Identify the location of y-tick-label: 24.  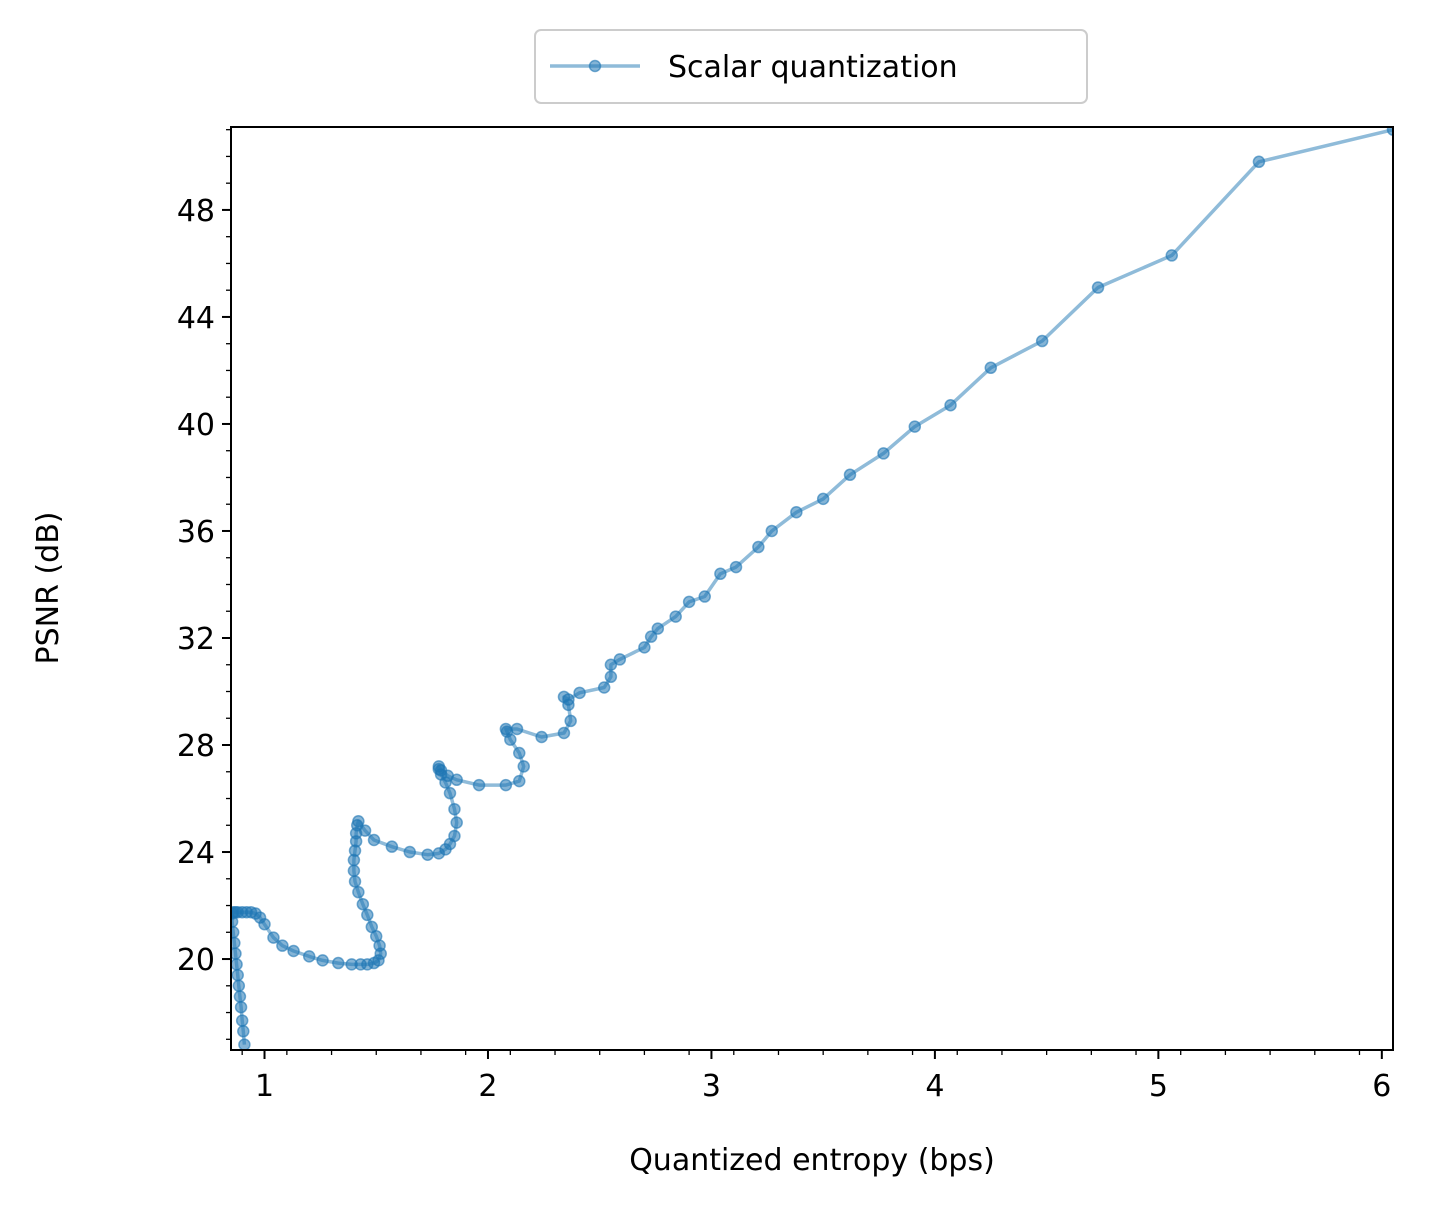
(196, 853).